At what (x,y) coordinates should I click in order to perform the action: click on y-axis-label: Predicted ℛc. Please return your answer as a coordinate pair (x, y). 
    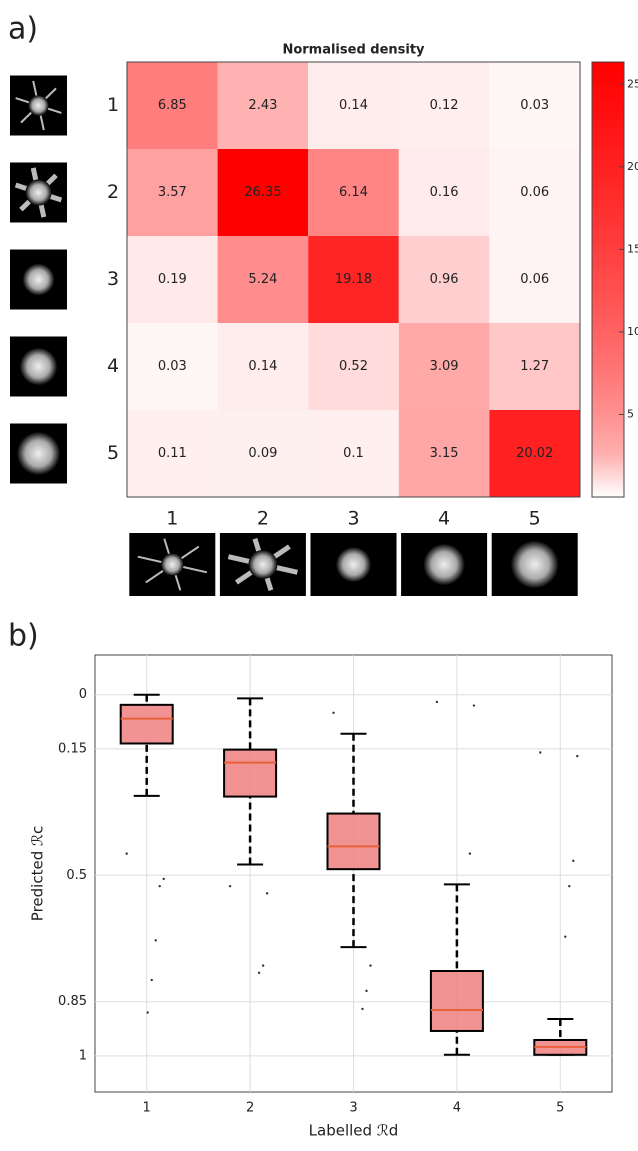
    Looking at the image, I should click on (38, 873).